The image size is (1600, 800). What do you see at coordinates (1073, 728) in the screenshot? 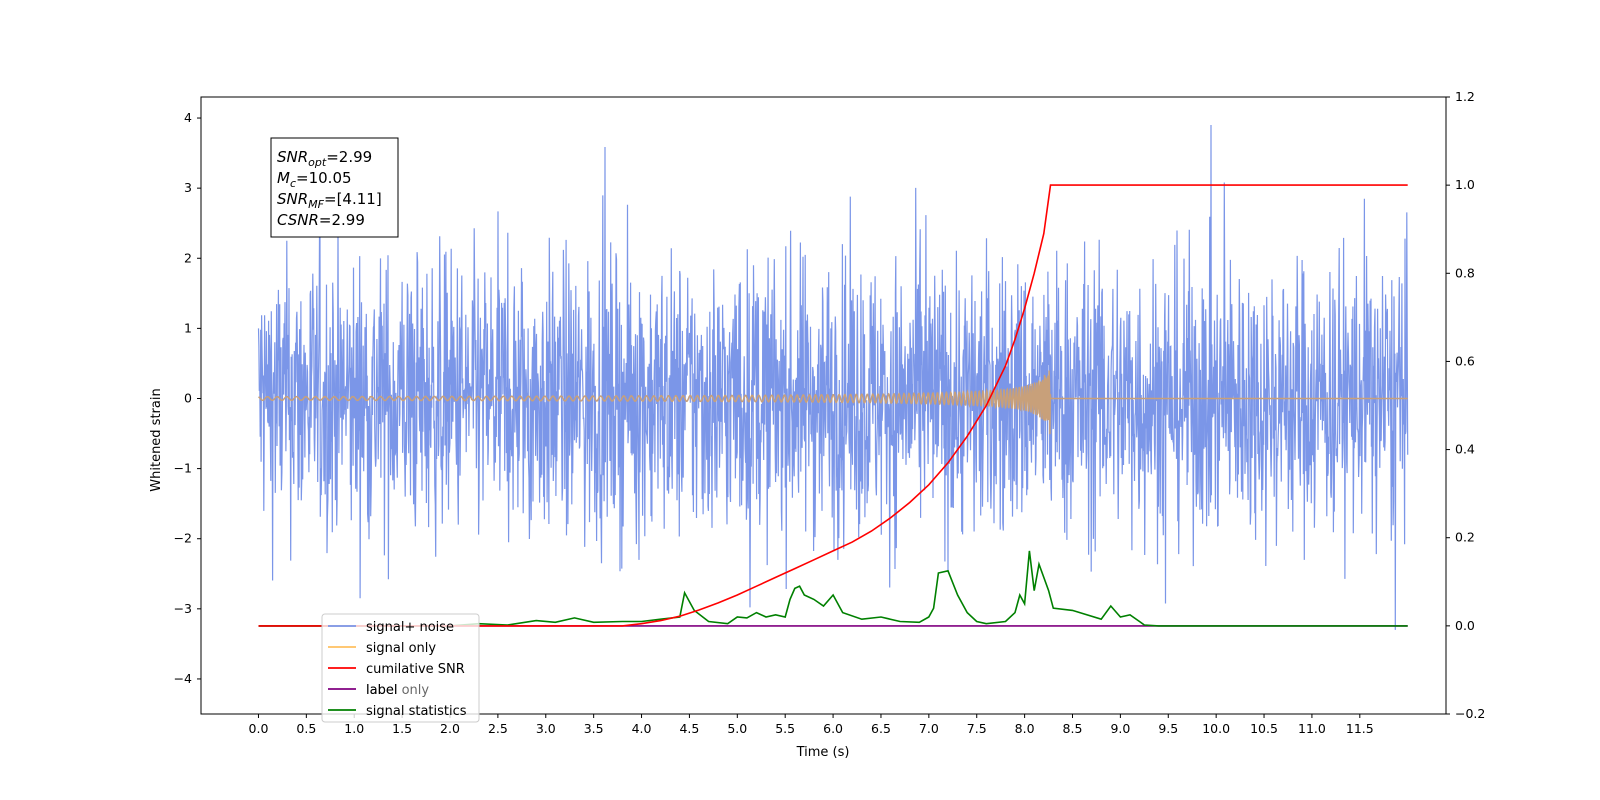
I see `x-tick-label: 8.5` at bounding box center [1073, 728].